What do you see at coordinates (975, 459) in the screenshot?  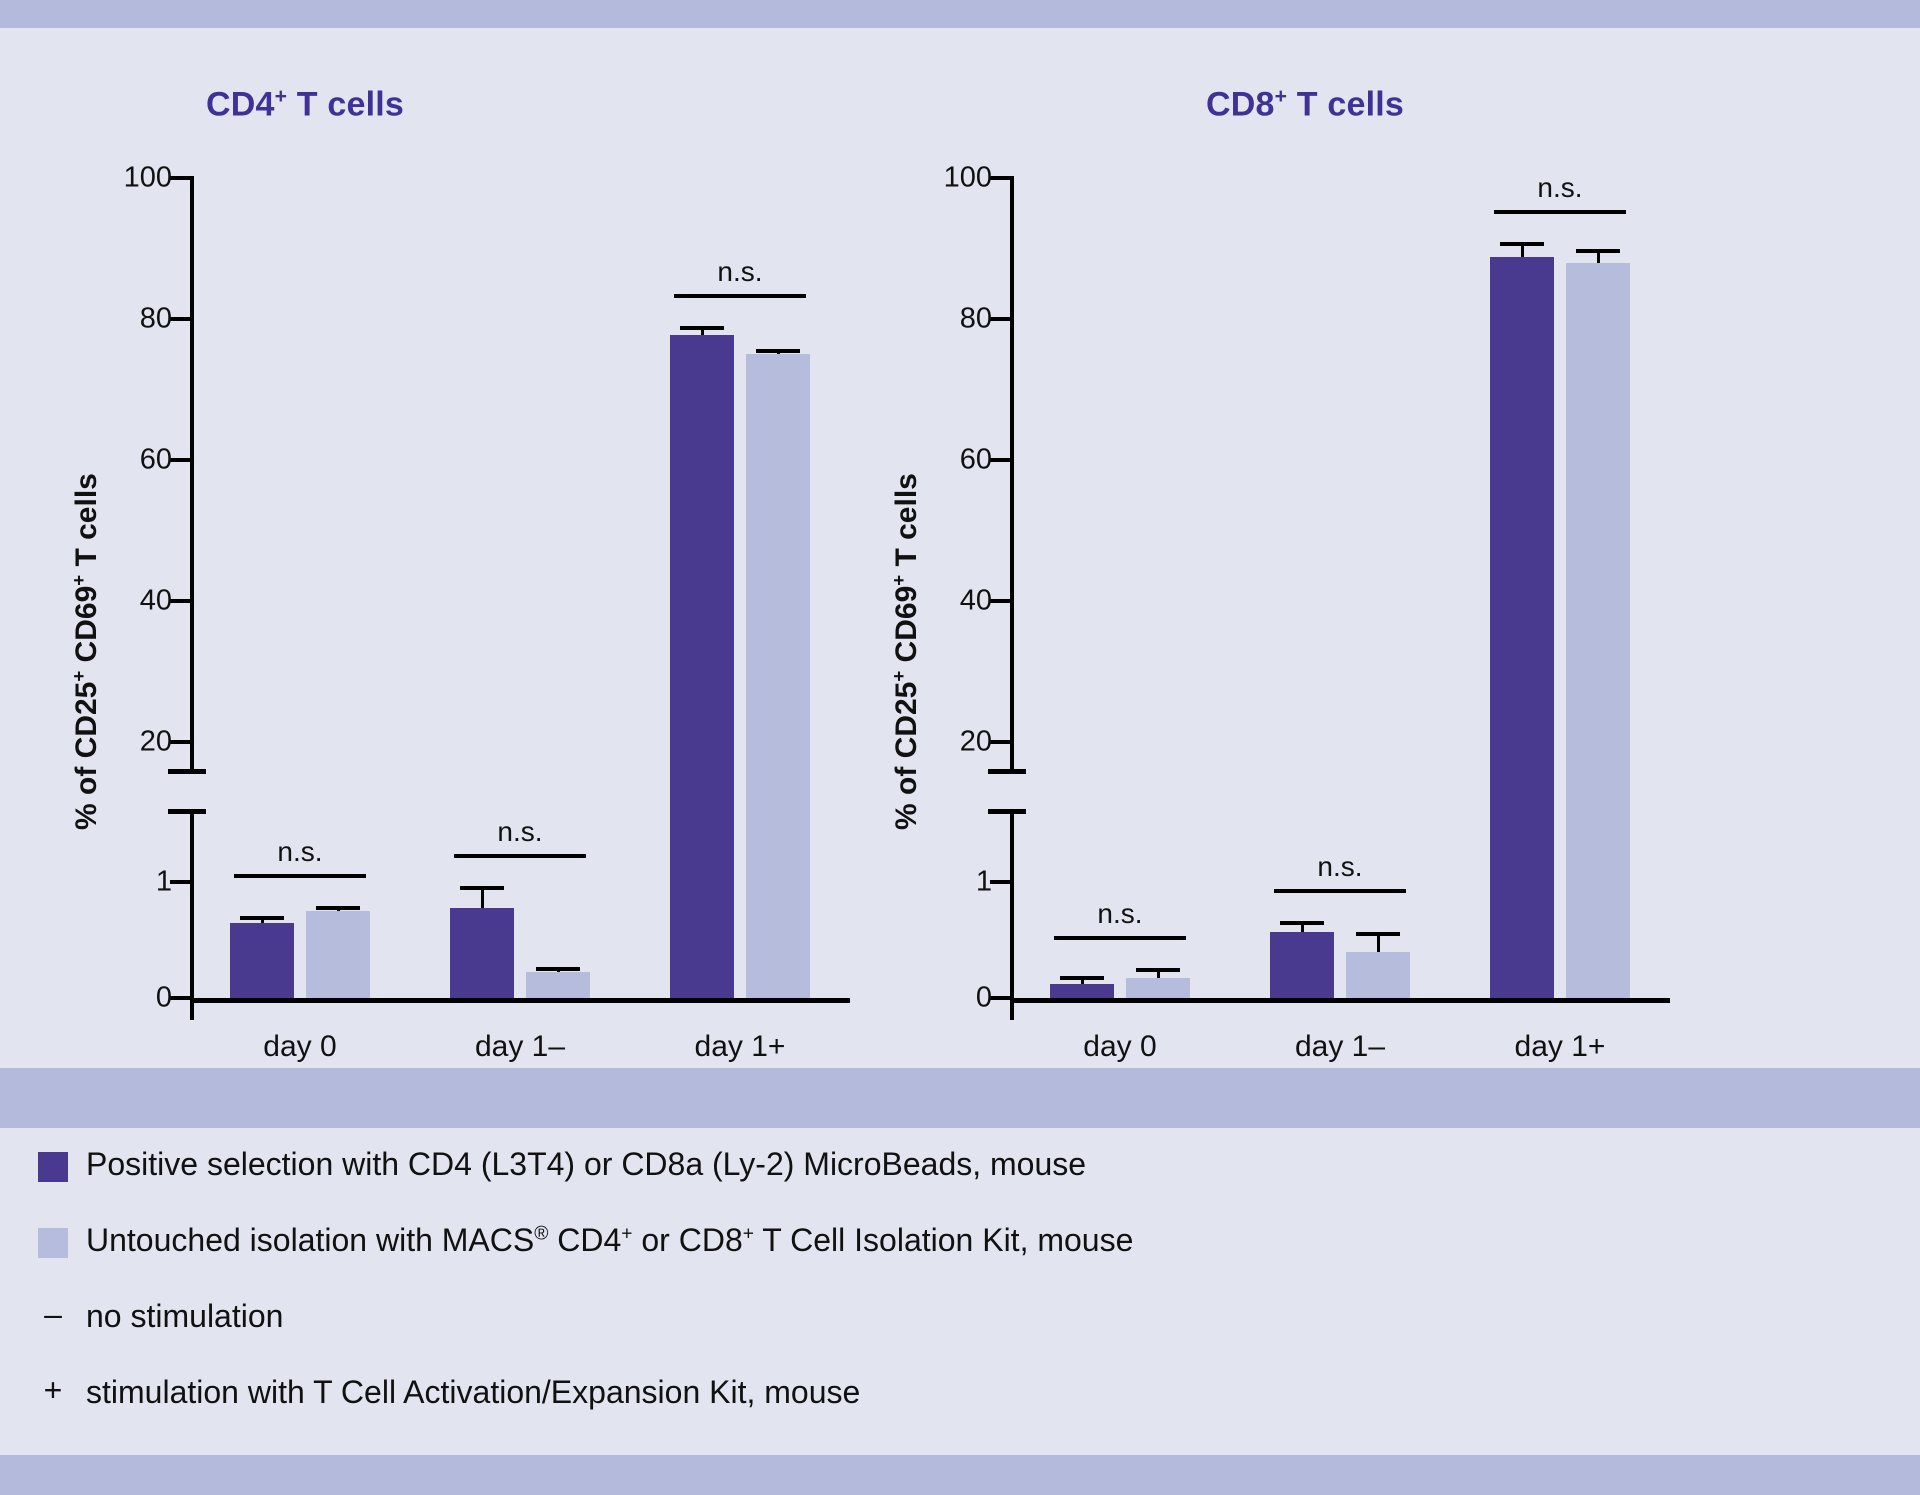 I see `y-tick-label-60-cd8: 60` at bounding box center [975, 459].